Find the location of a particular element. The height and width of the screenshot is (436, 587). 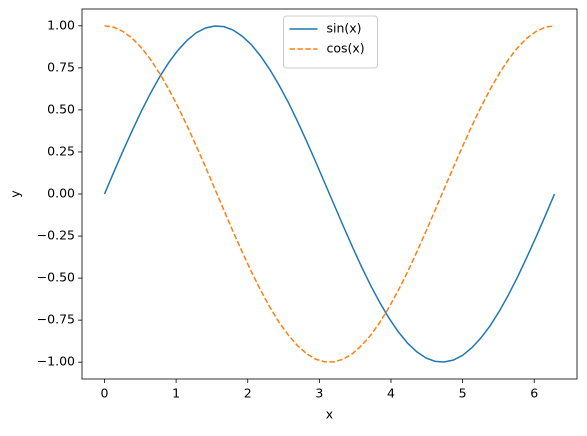

legend-label: cos(x) is located at coordinates (346, 48).